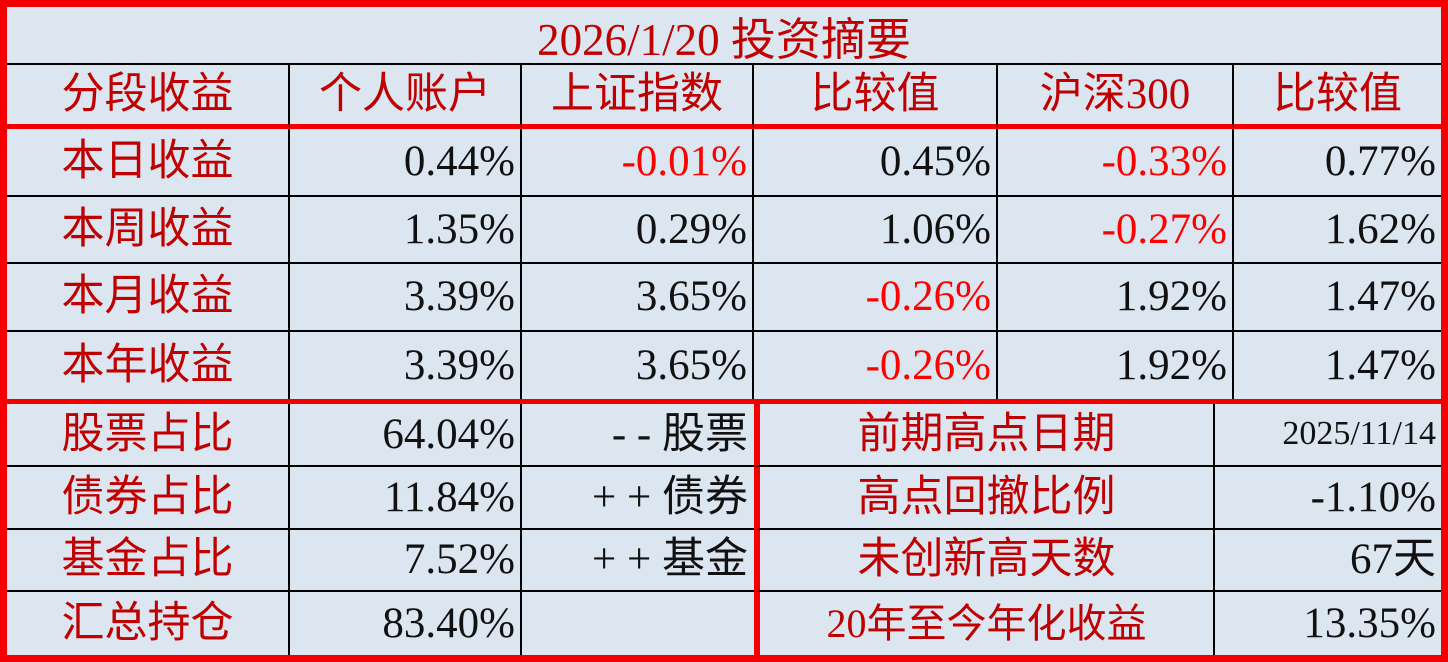 This screenshot has width=1448, height=662. Describe the element at coordinates (148, 298) in the screenshot. I see `row-label-monthly-return: 本月收益` at that location.